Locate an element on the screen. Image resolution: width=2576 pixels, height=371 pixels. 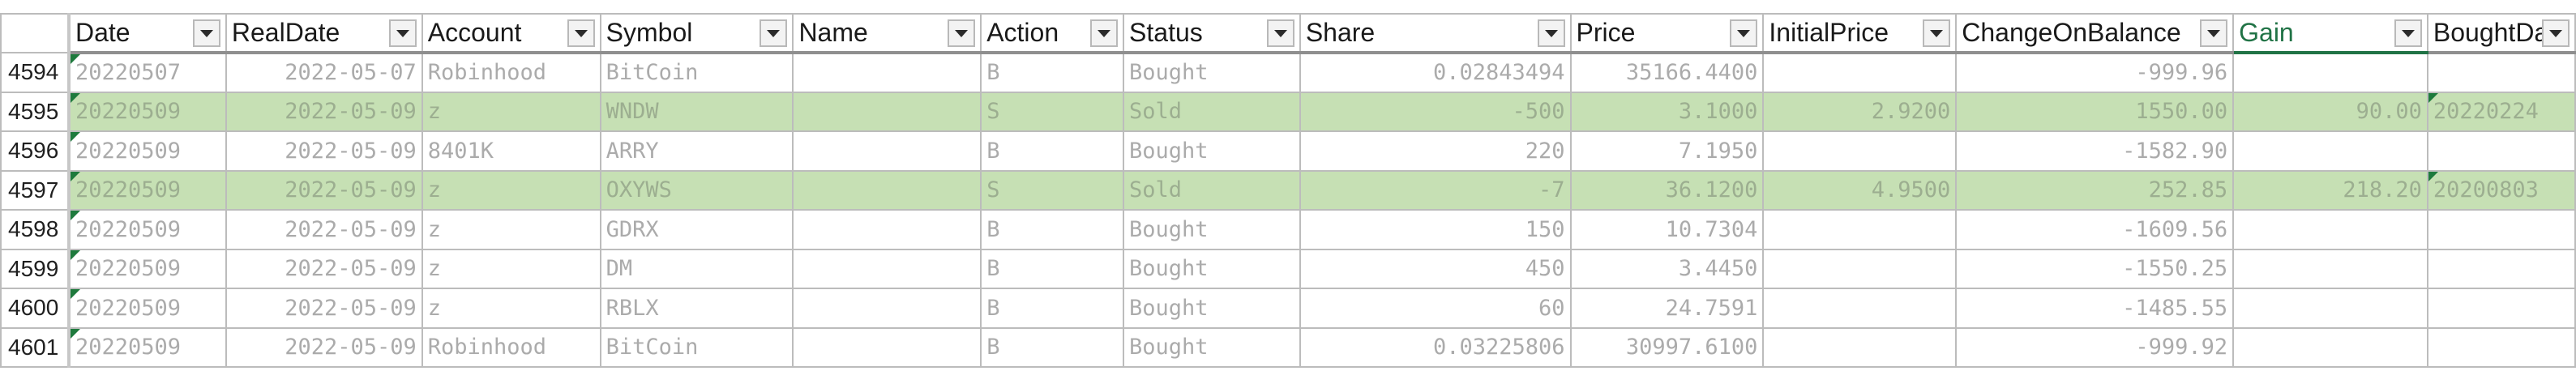
cell-share: -7 is located at coordinates (1435, 190).